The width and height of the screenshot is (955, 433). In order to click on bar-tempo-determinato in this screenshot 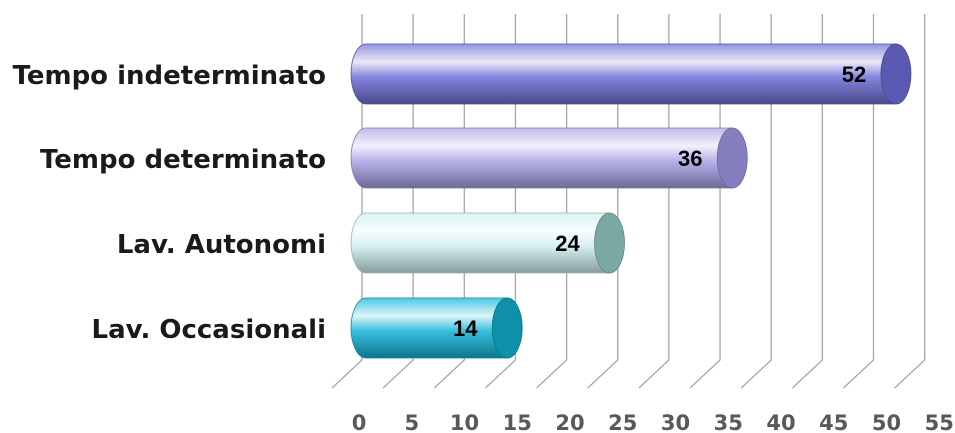, I will do `click(549, 158)`.